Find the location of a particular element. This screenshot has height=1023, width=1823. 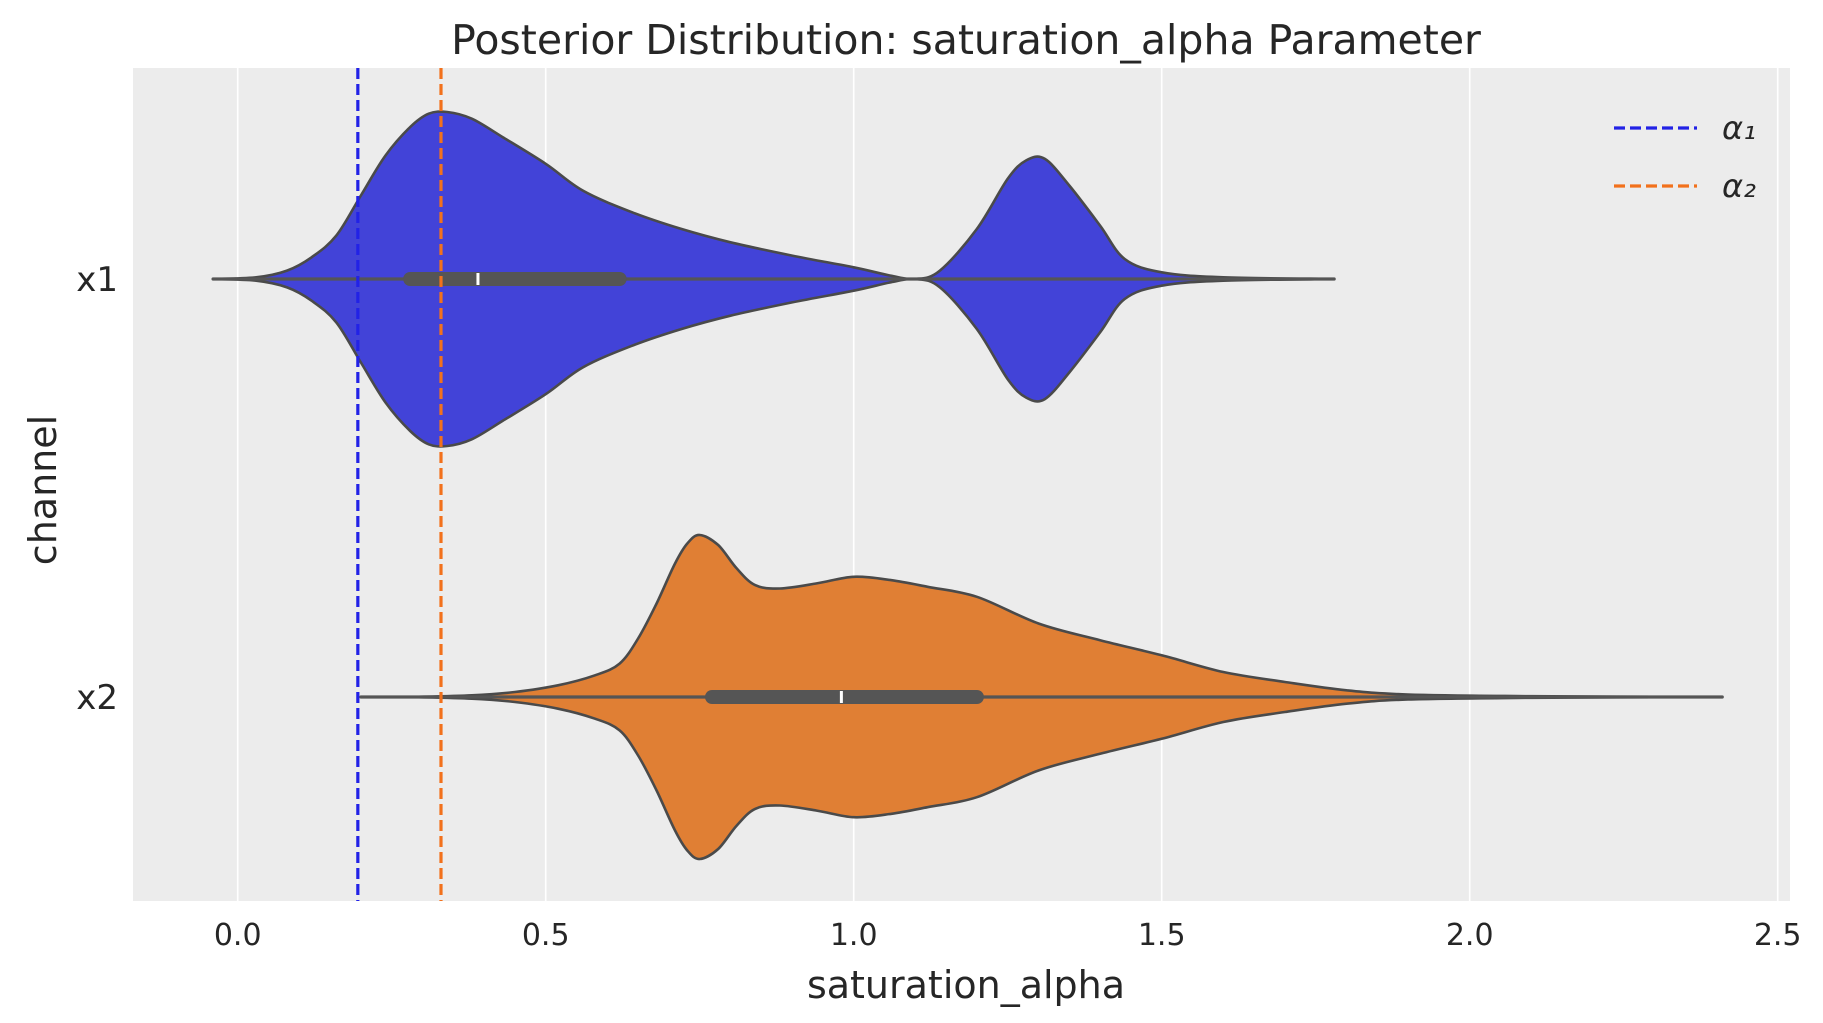

legend-label-2: α₂ is located at coordinates (1739, 186).